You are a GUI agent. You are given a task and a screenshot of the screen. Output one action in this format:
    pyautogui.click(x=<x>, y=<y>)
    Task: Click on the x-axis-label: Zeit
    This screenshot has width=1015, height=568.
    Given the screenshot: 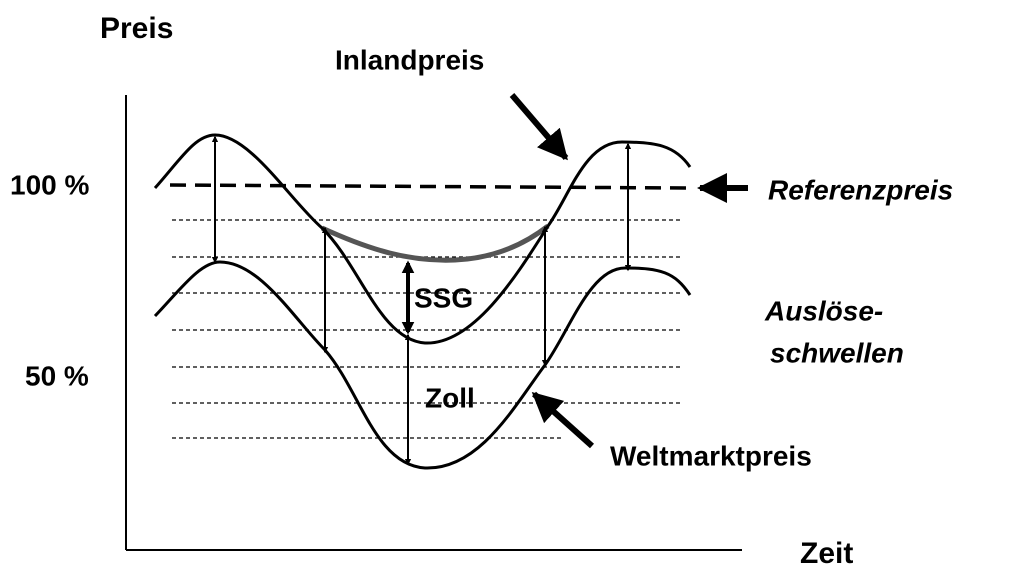 What is the action you would take?
    pyautogui.click(x=826, y=552)
    